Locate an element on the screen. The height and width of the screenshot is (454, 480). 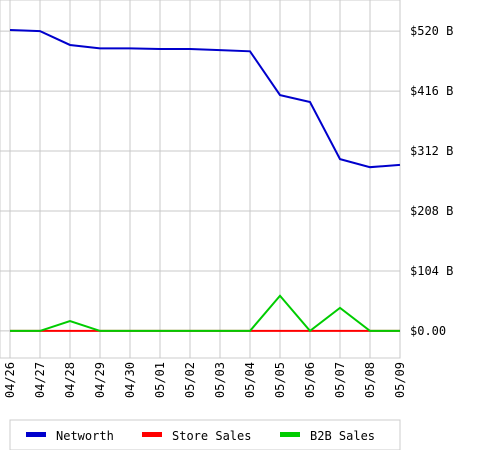
legend-box is located at coordinates (205, 435).